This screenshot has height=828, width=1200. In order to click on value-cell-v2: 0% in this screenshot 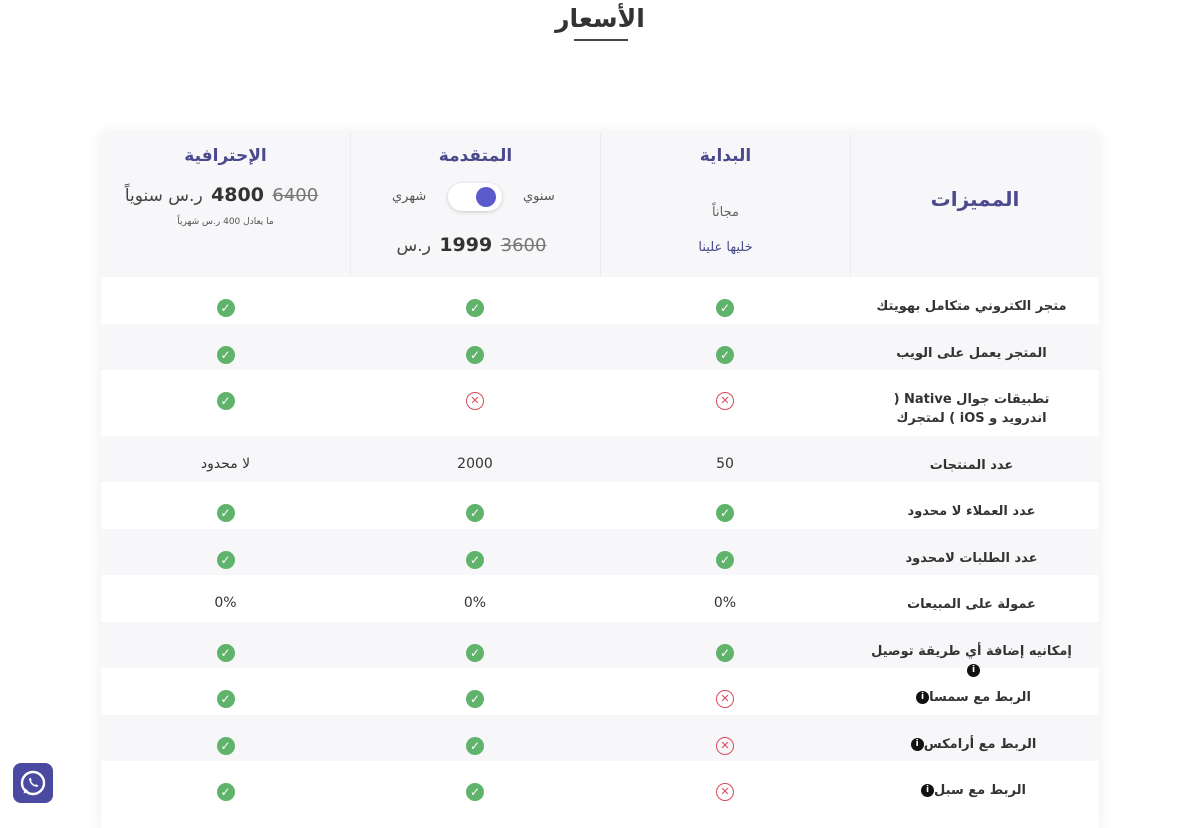, I will do `click(475, 598)`.